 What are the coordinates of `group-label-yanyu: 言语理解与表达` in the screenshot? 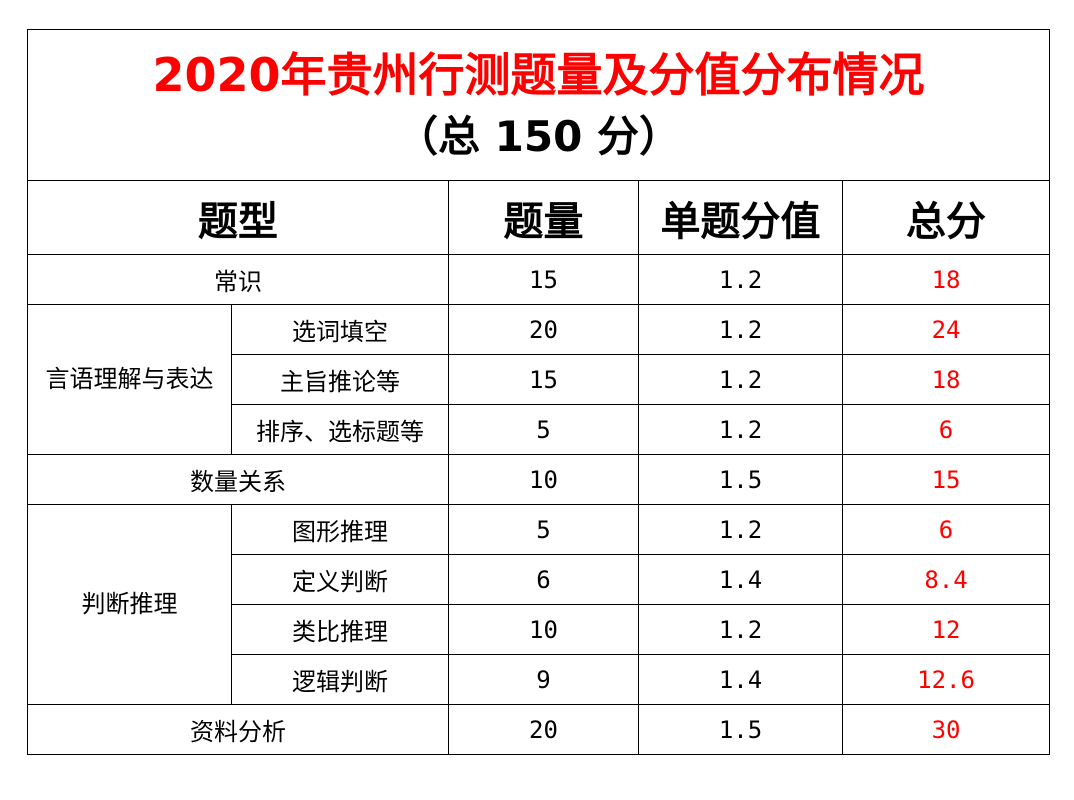 It's located at (129, 379).